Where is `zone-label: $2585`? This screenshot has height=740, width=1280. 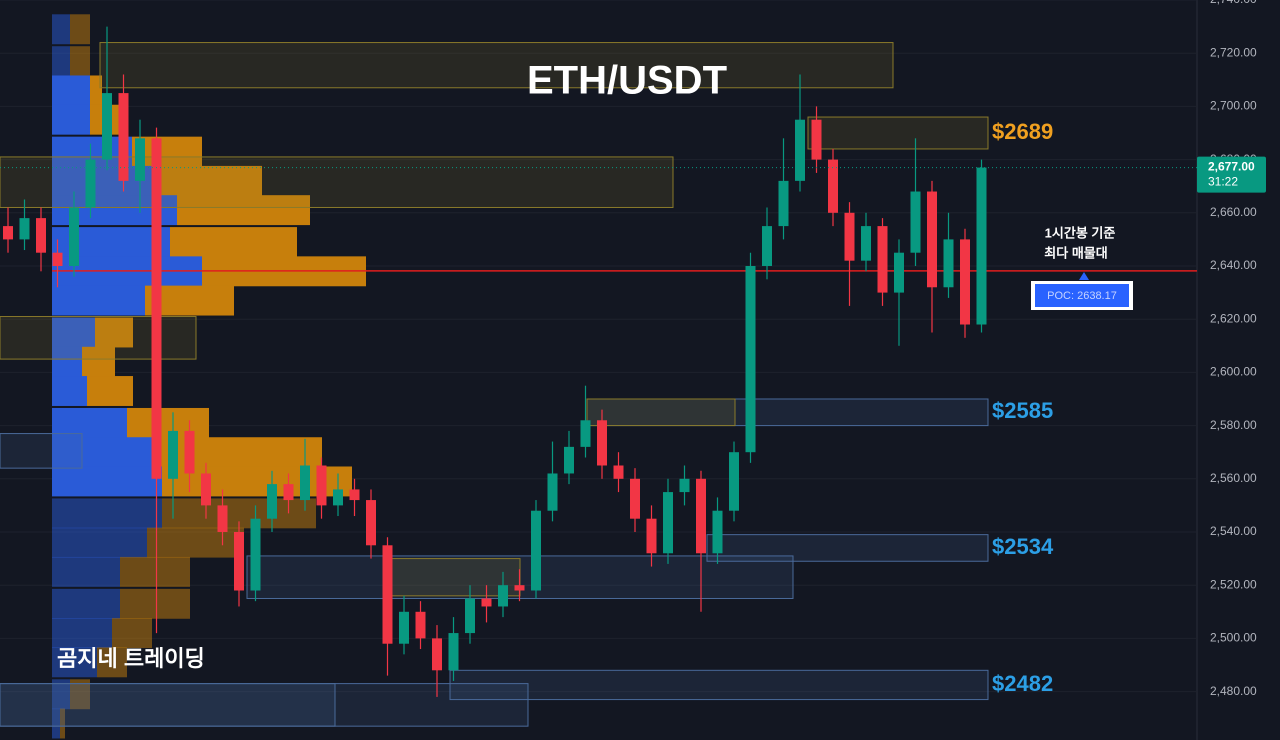
zone-label: $2585 is located at coordinates (1022, 410).